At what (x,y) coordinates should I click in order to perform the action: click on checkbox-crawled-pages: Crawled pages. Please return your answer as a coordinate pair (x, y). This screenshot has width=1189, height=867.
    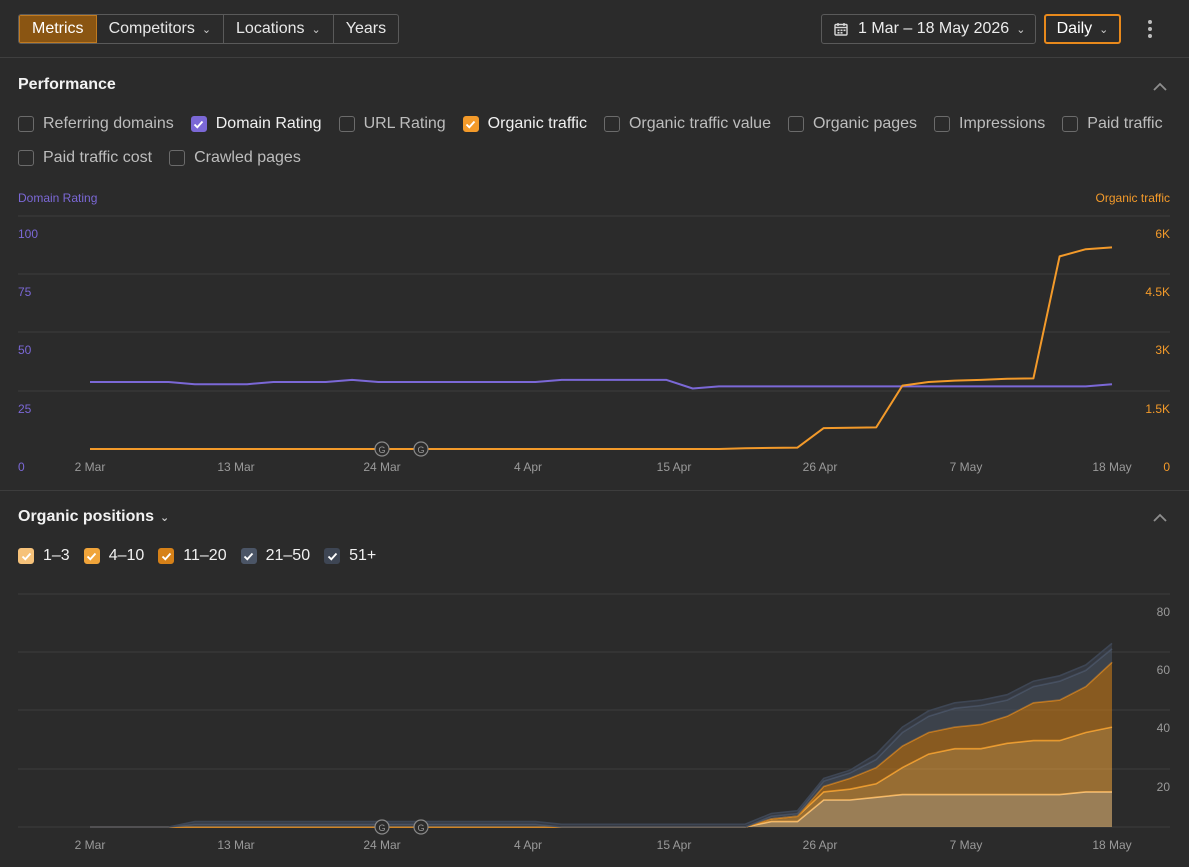
    Looking at the image, I should click on (235, 158).